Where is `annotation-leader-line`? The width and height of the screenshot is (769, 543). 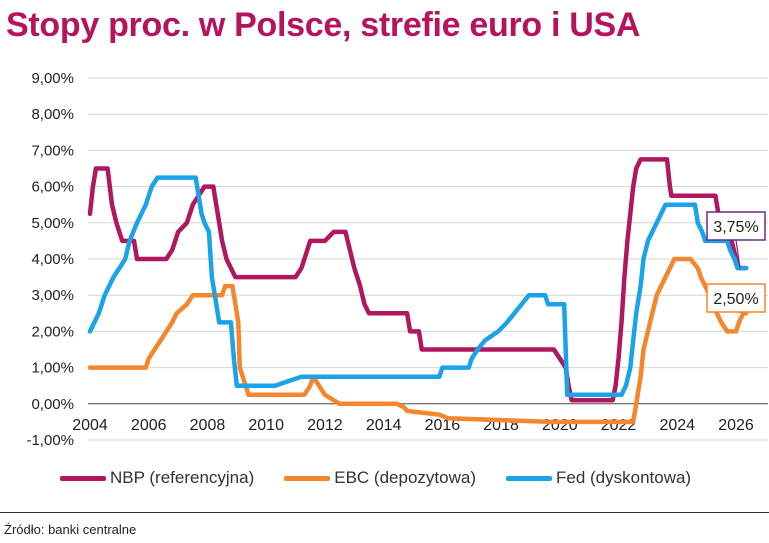
annotation-leader-line is located at coordinates (738, 254).